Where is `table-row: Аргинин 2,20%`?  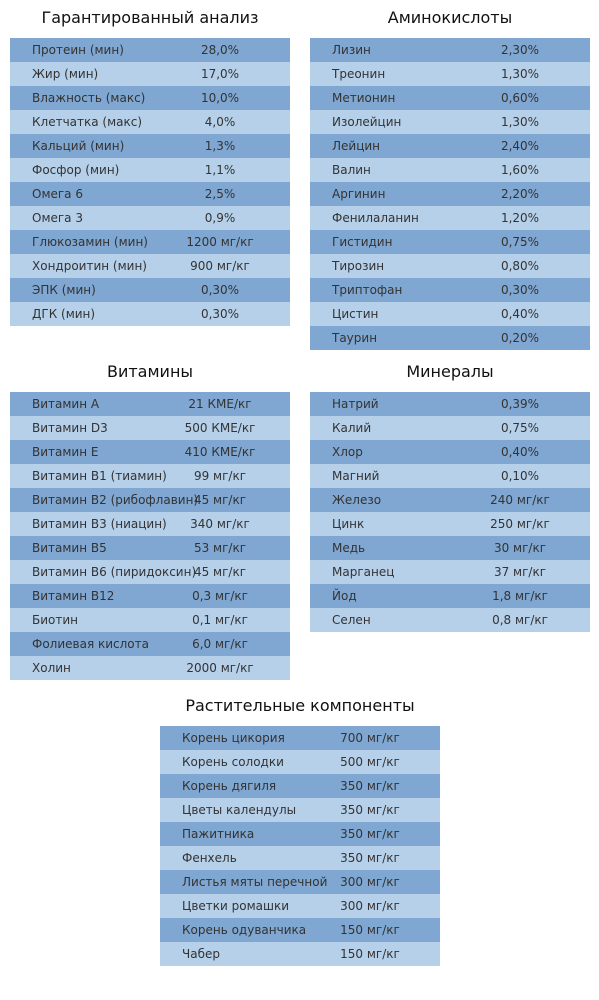 table-row: Аргинин 2,20% is located at coordinates (450, 194).